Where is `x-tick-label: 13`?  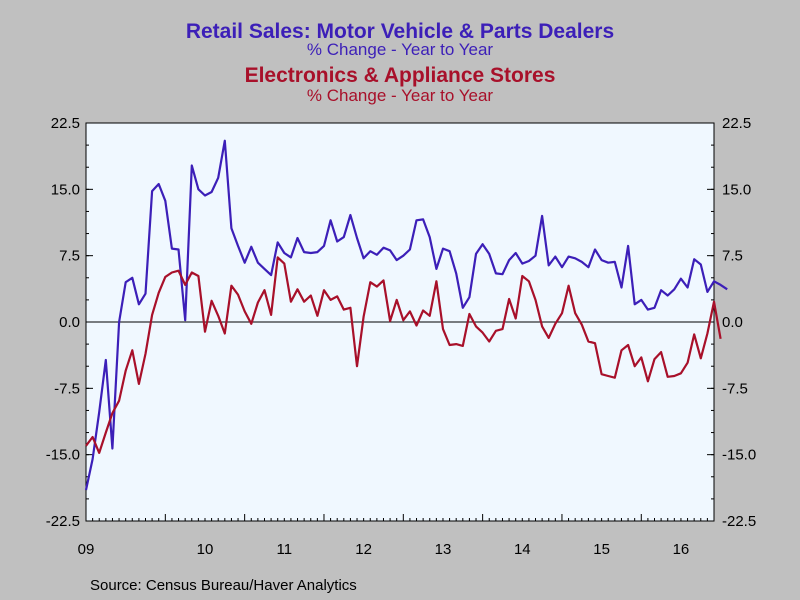
x-tick-label: 13 is located at coordinates (443, 549).